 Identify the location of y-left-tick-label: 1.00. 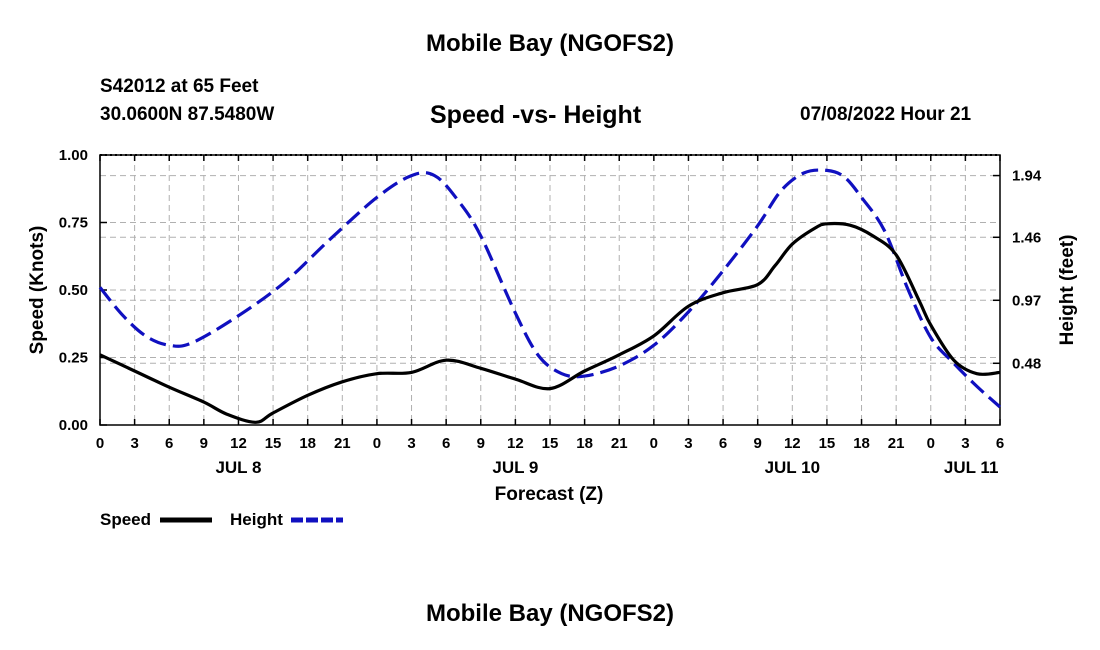
(73, 155).